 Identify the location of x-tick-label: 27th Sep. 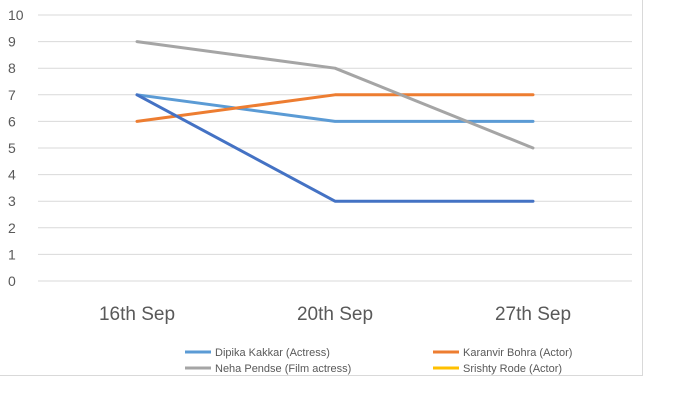
(533, 314).